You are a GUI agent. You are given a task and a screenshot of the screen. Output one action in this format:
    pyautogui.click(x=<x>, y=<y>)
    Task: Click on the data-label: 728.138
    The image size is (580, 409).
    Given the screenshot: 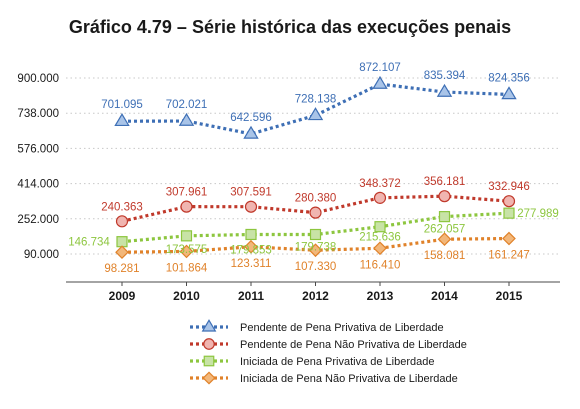 What is the action you would take?
    pyautogui.click(x=316, y=99)
    